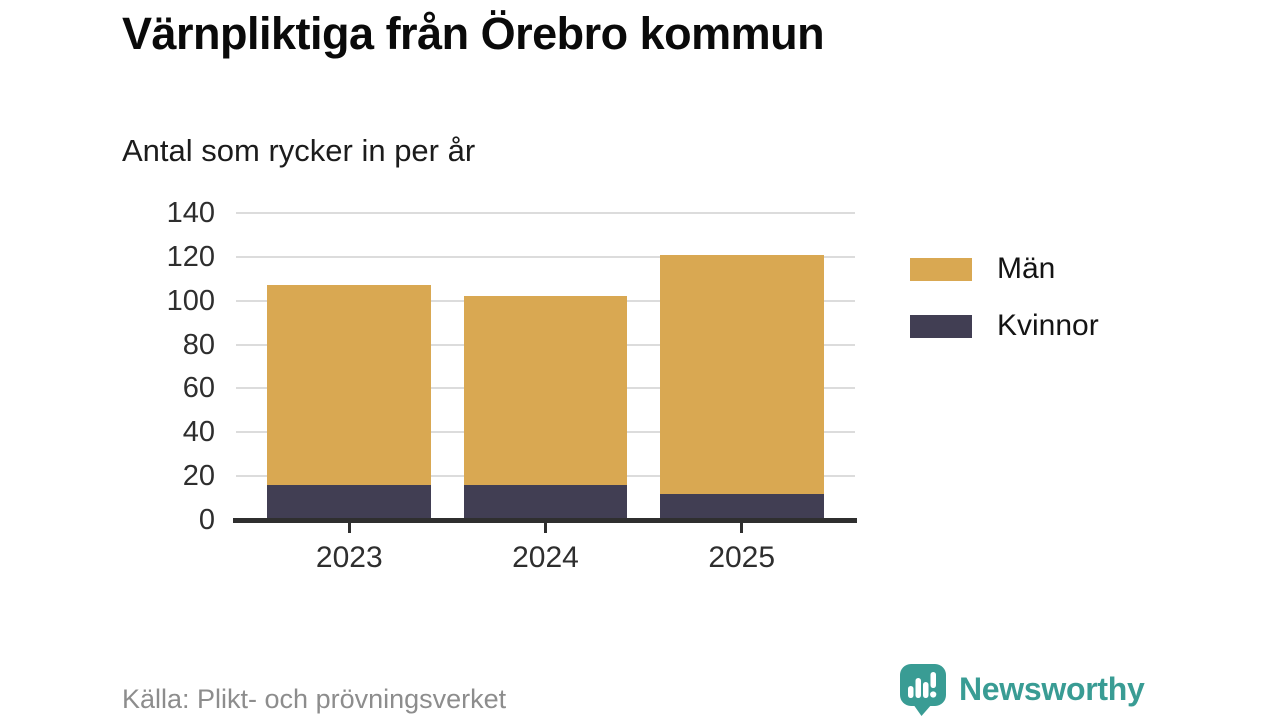 The height and width of the screenshot is (720, 1280). What do you see at coordinates (923, 690) in the screenshot?
I see `newsworthy-speech-bubble-bar-chart-icon` at bounding box center [923, 690].